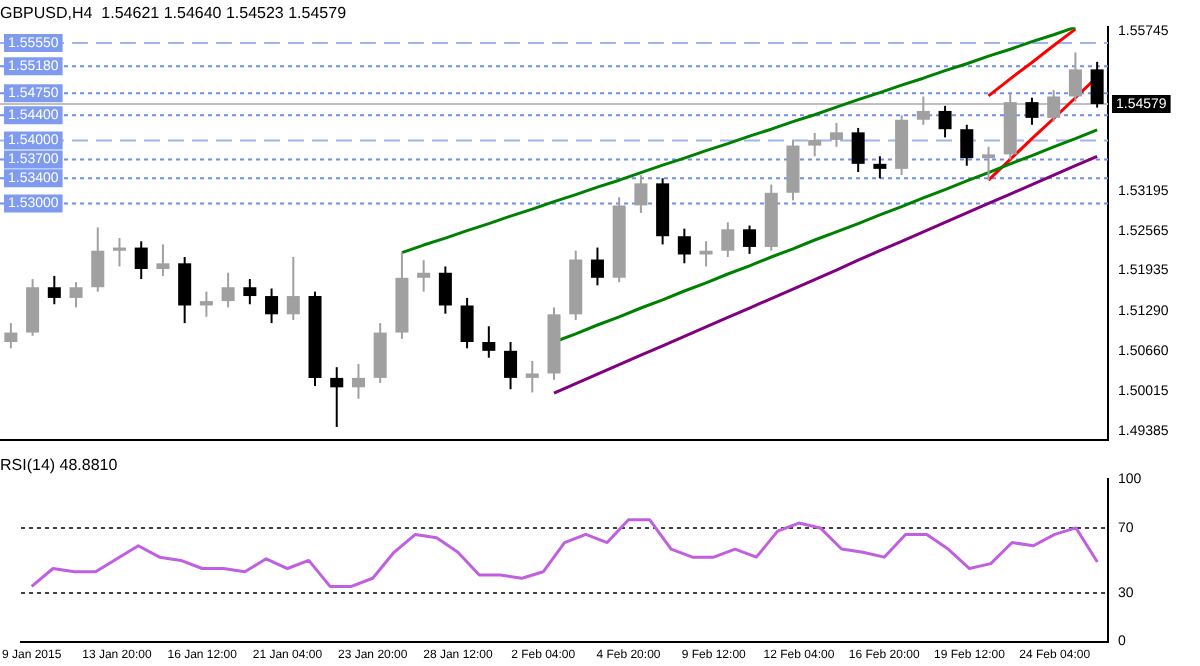 Image resolution: width=1200 pixels, height=666 pixels. Describe the element at coordinates (174, 13) in the screenshot. I see `chart-title: GBPUSD,H4 1.54621 1.54640 1.54523 1.54579` at that location.